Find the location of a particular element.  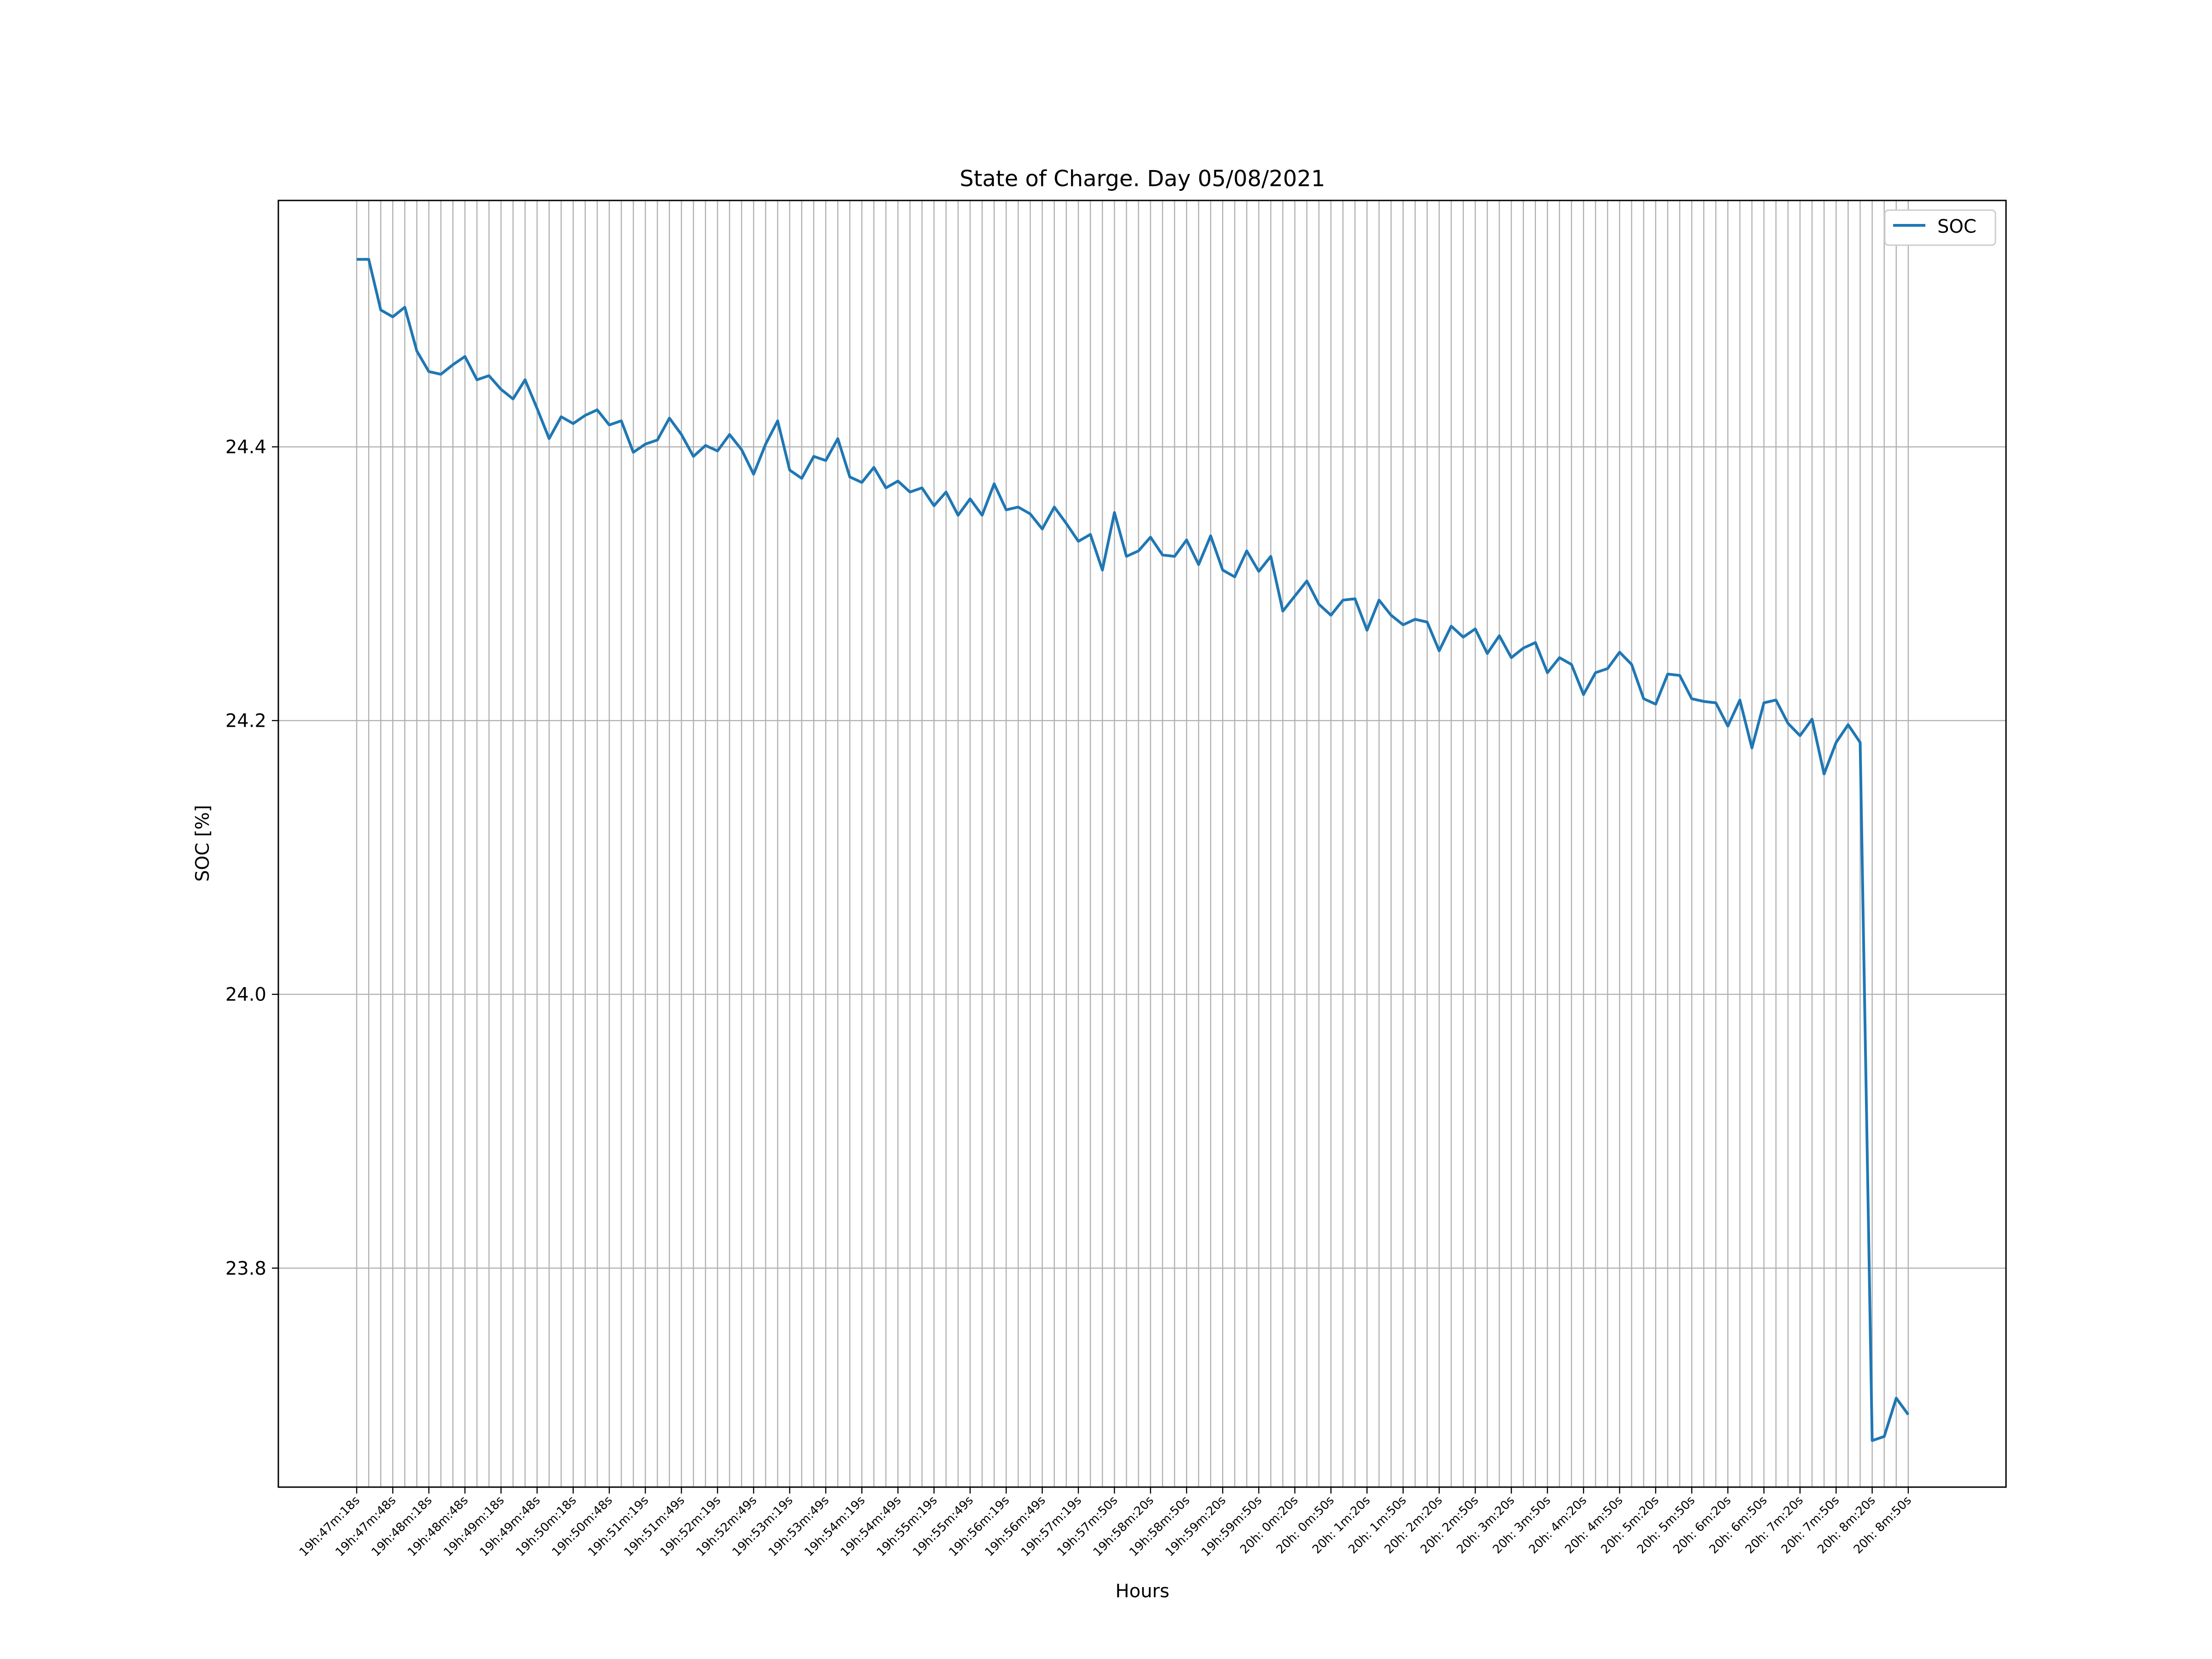

x-axis-label: Hours is located at coordinates (1142, 1591).